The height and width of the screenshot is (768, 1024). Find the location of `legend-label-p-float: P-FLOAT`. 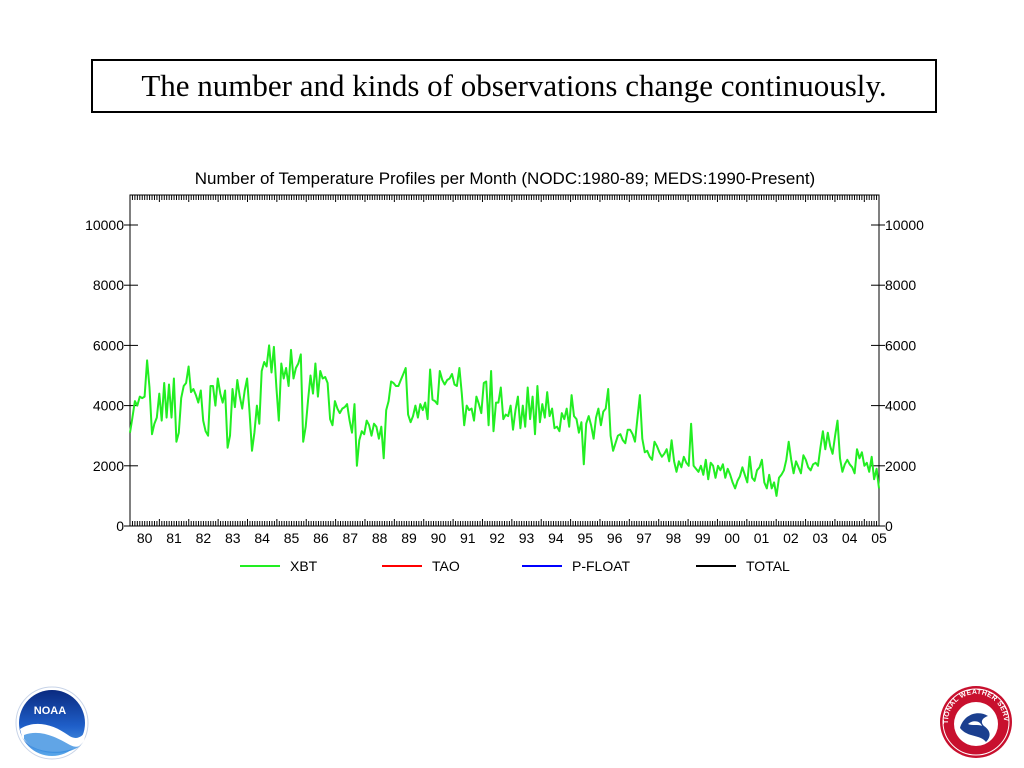

legend-label-p-float: P-FLOAT is located at coordinates (601, 566).